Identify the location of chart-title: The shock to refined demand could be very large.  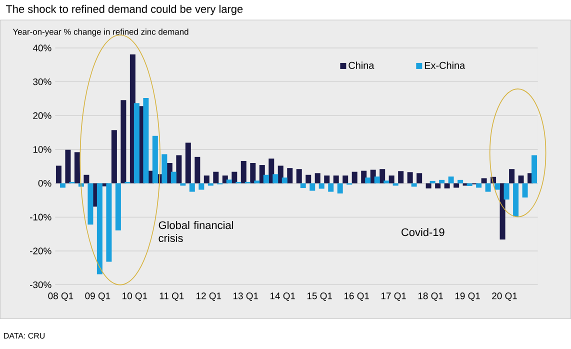
(124, 10).